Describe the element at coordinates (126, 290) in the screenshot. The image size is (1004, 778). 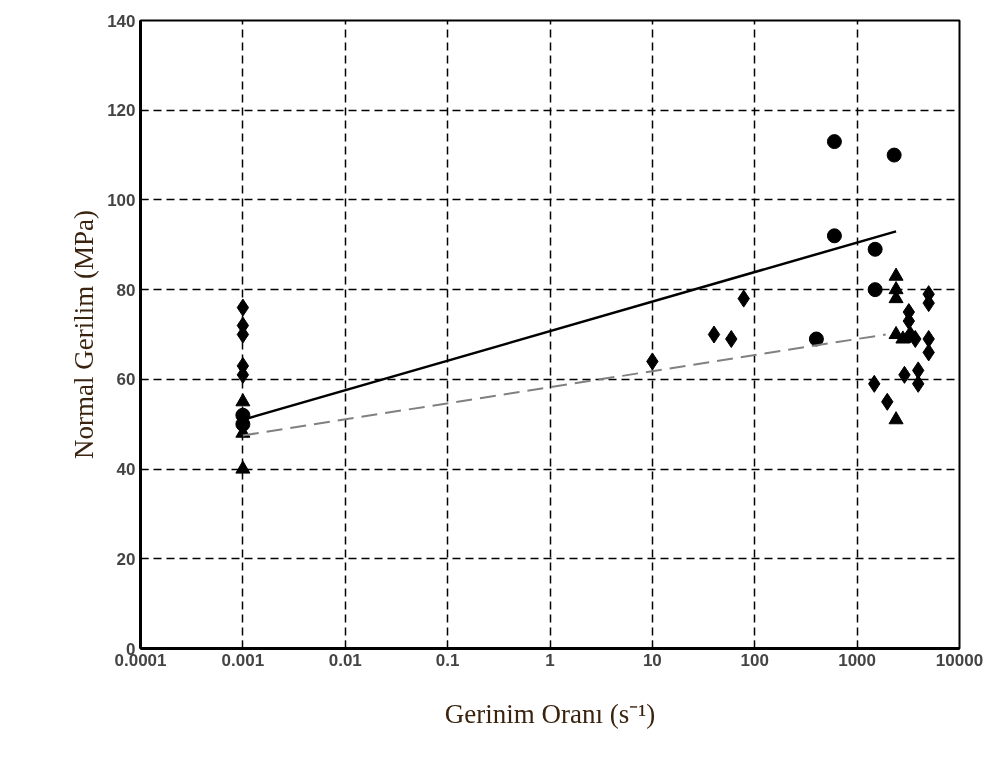
I see `y-tick-label: 80` at that location.